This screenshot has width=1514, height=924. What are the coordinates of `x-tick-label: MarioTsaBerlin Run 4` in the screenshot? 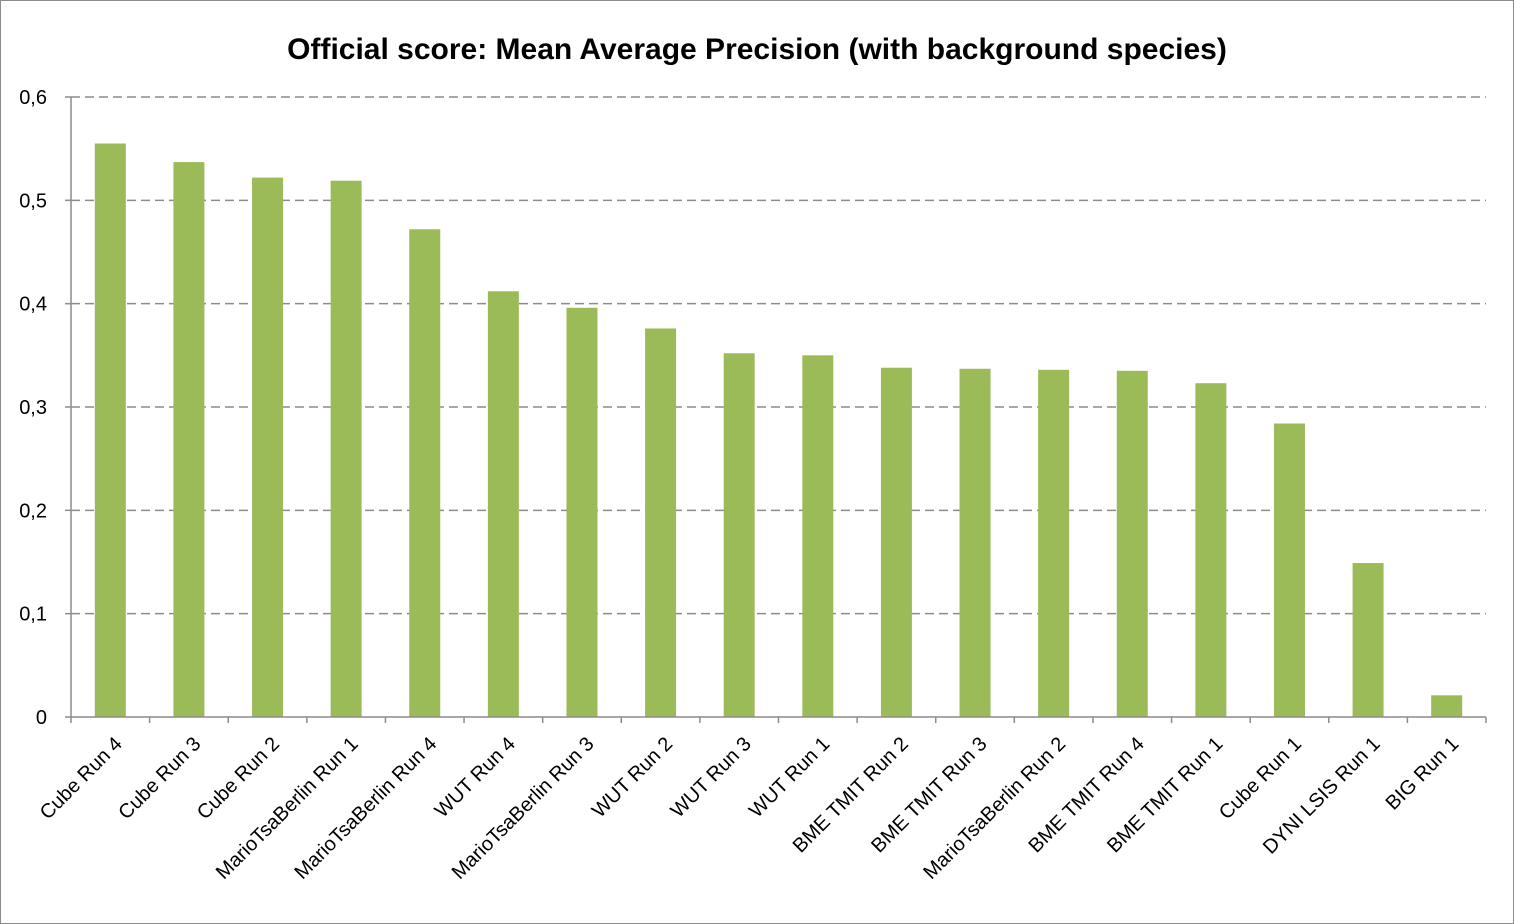 It's located at (366, 808).